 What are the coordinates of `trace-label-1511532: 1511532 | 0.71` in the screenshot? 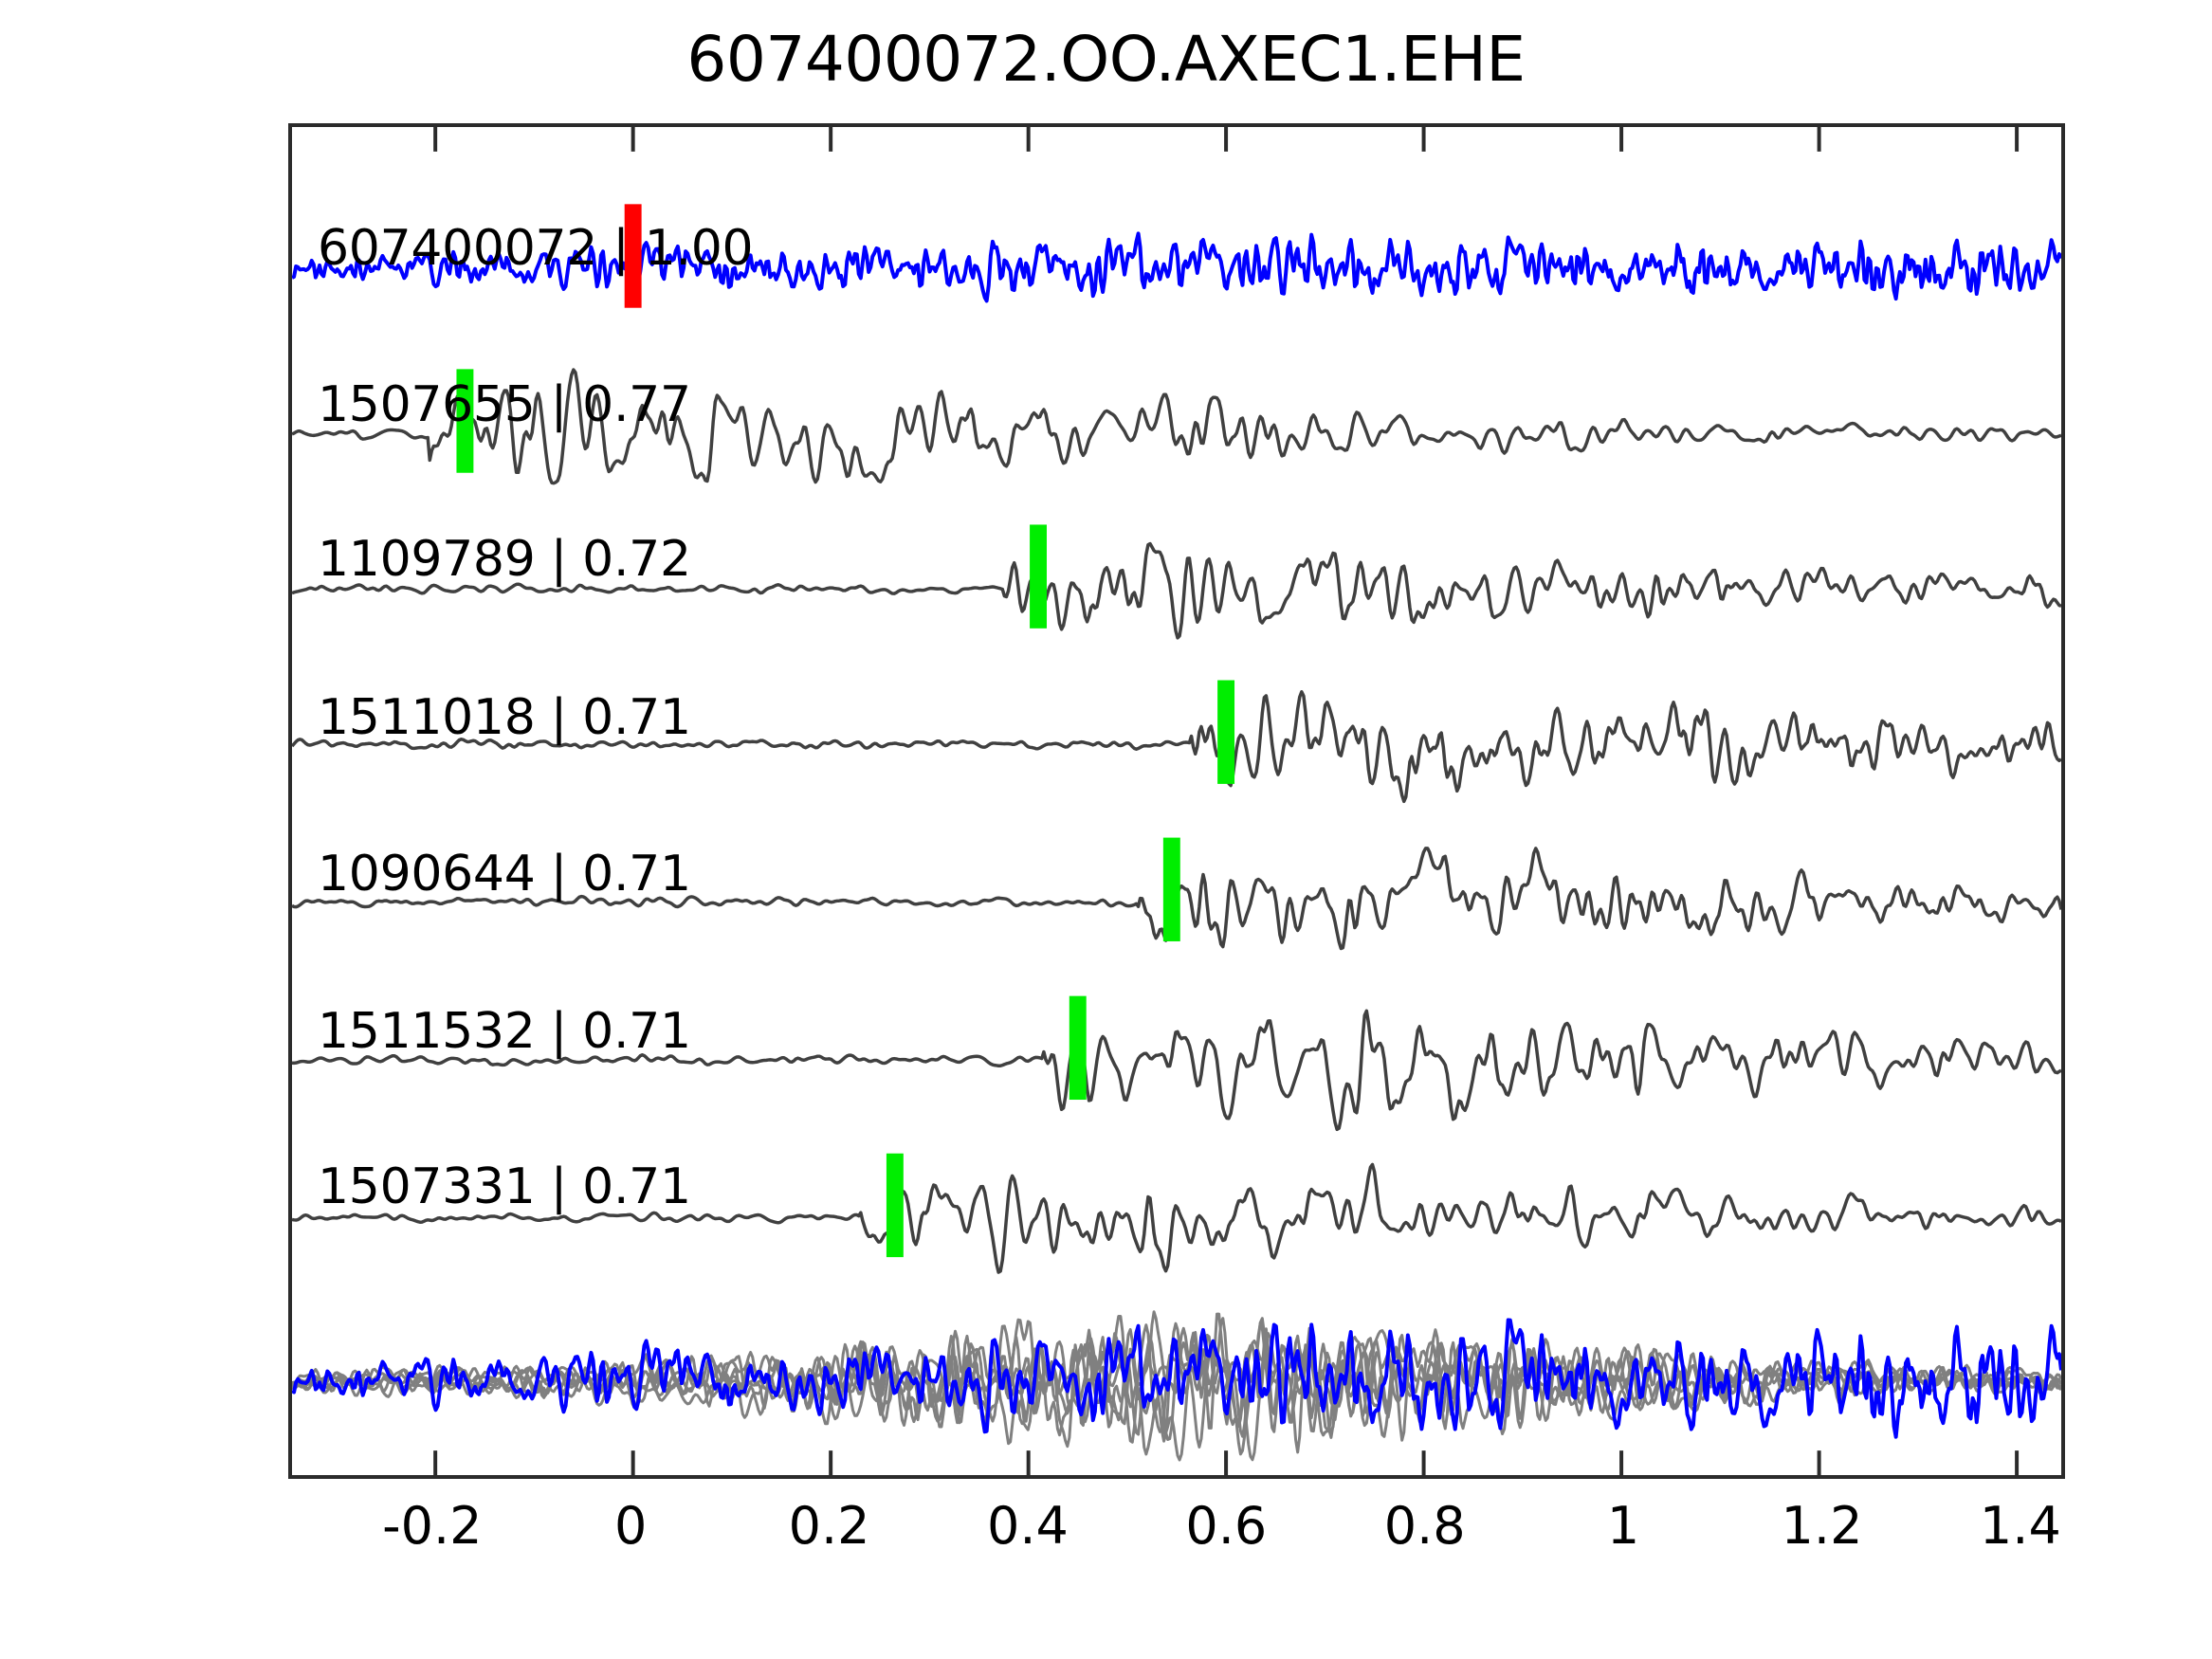 It's located at (504, 1031).